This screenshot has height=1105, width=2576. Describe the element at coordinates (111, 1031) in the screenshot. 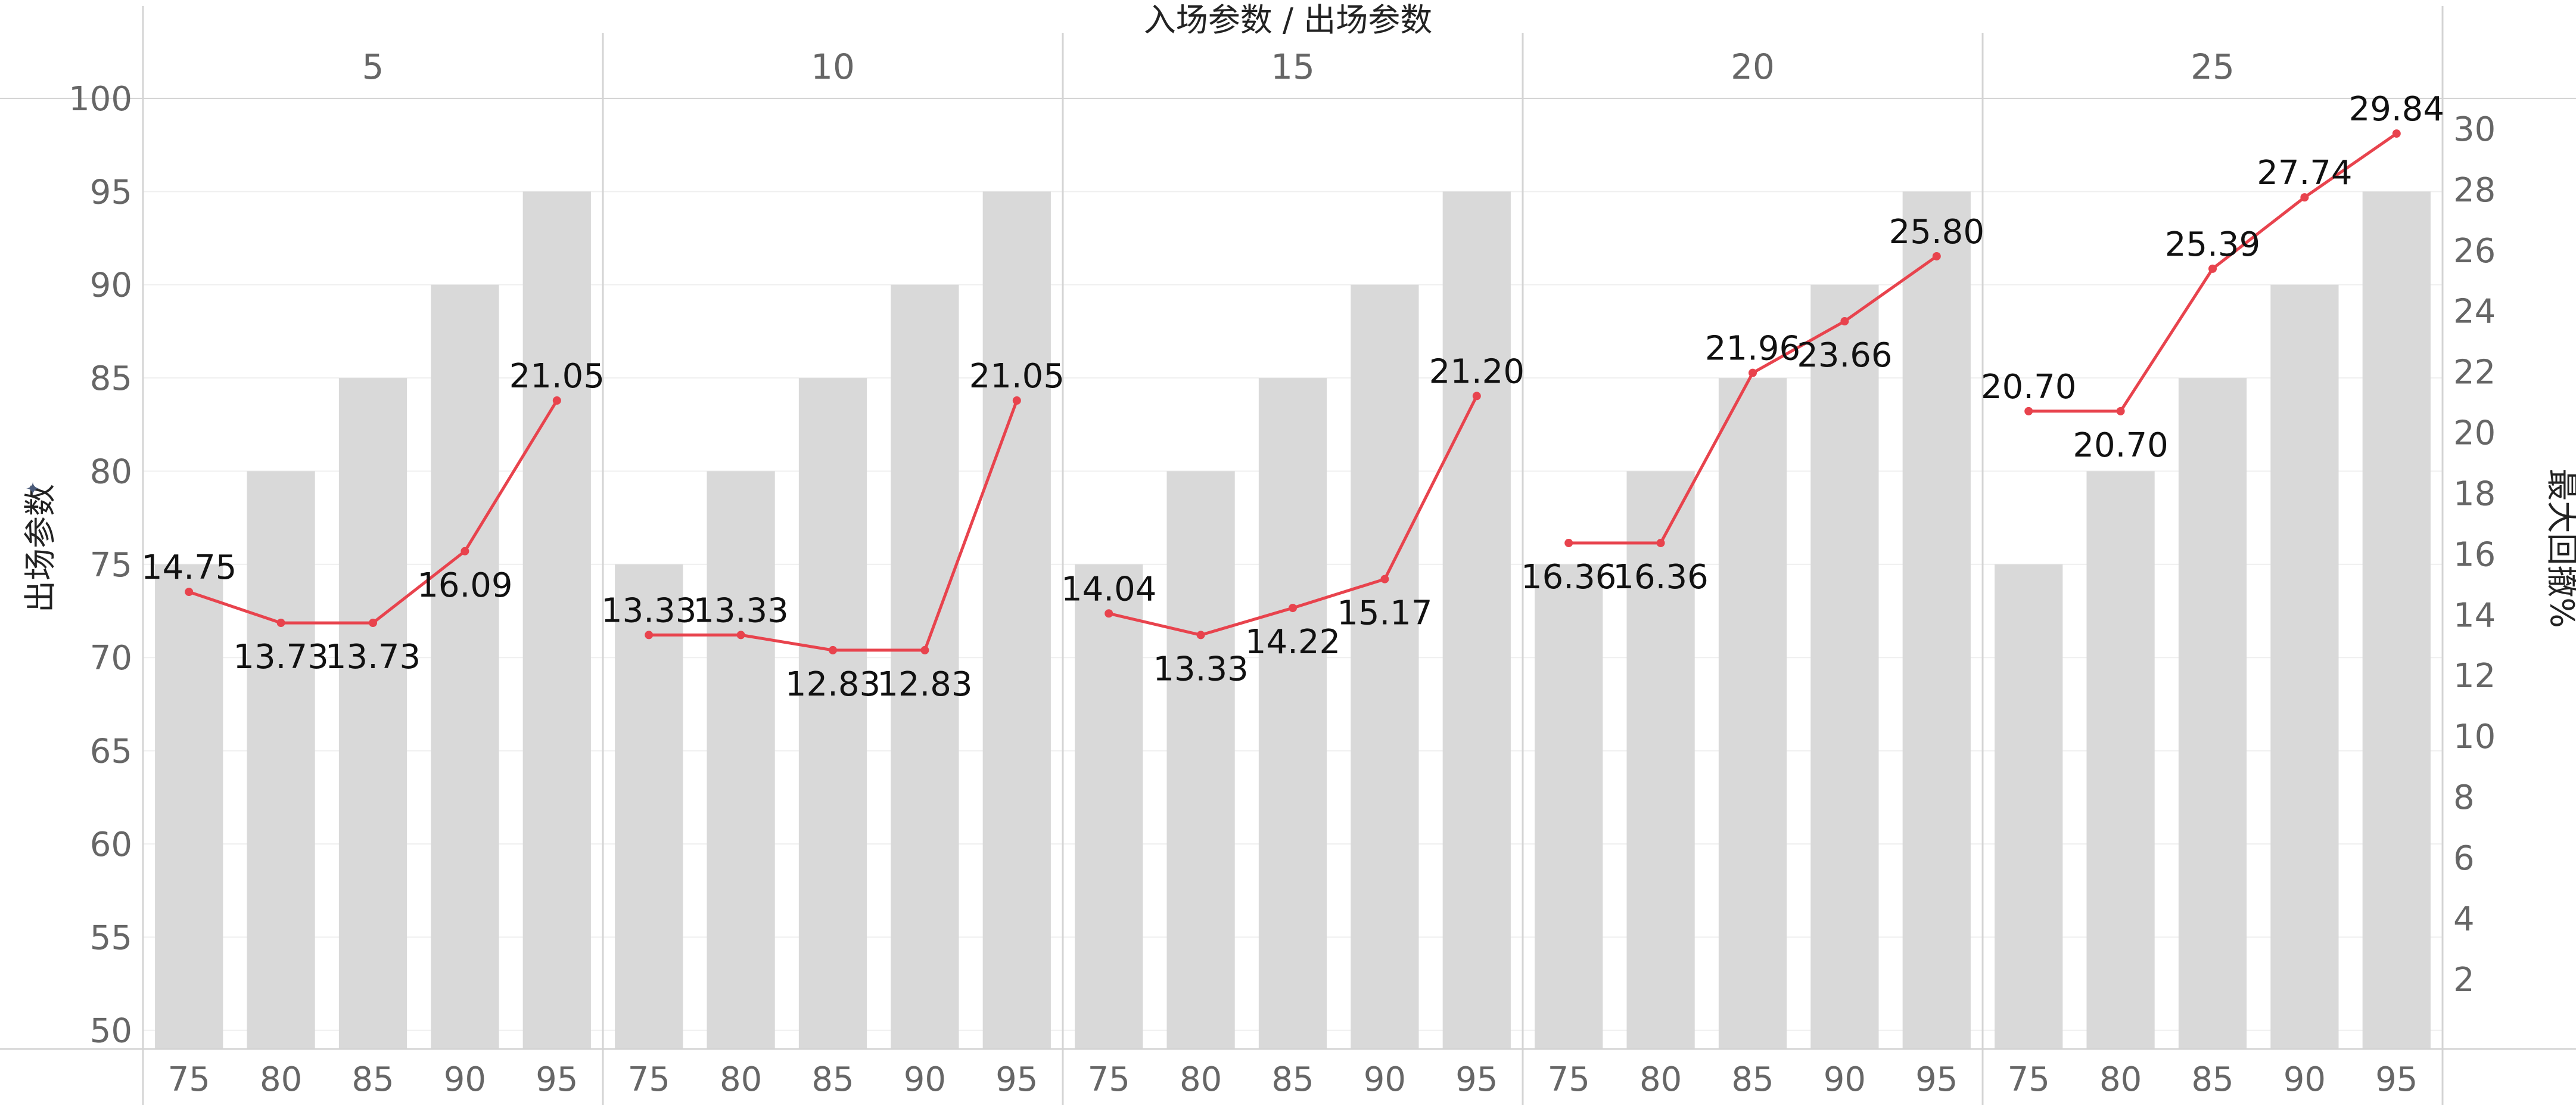

I see `y-left-tick-label: 50` at that location.